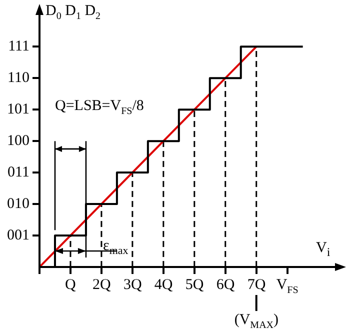  I want to click on x-tick-label: Q, so click(70, 285).